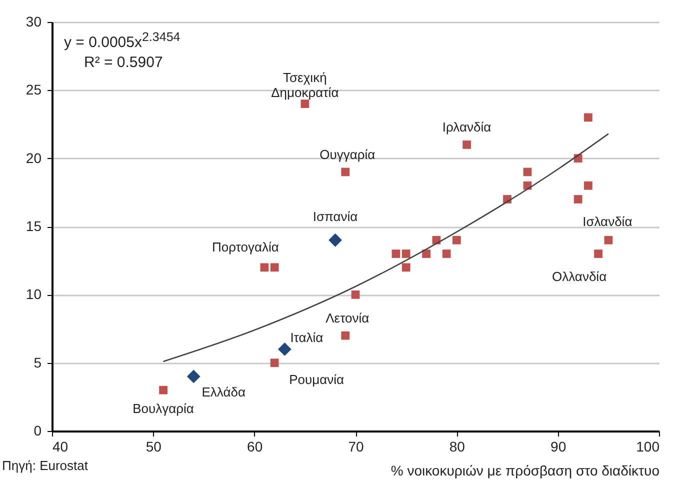 The image size is (697, 483). I want to click on x-tick-label: 40, so click(60, 446).